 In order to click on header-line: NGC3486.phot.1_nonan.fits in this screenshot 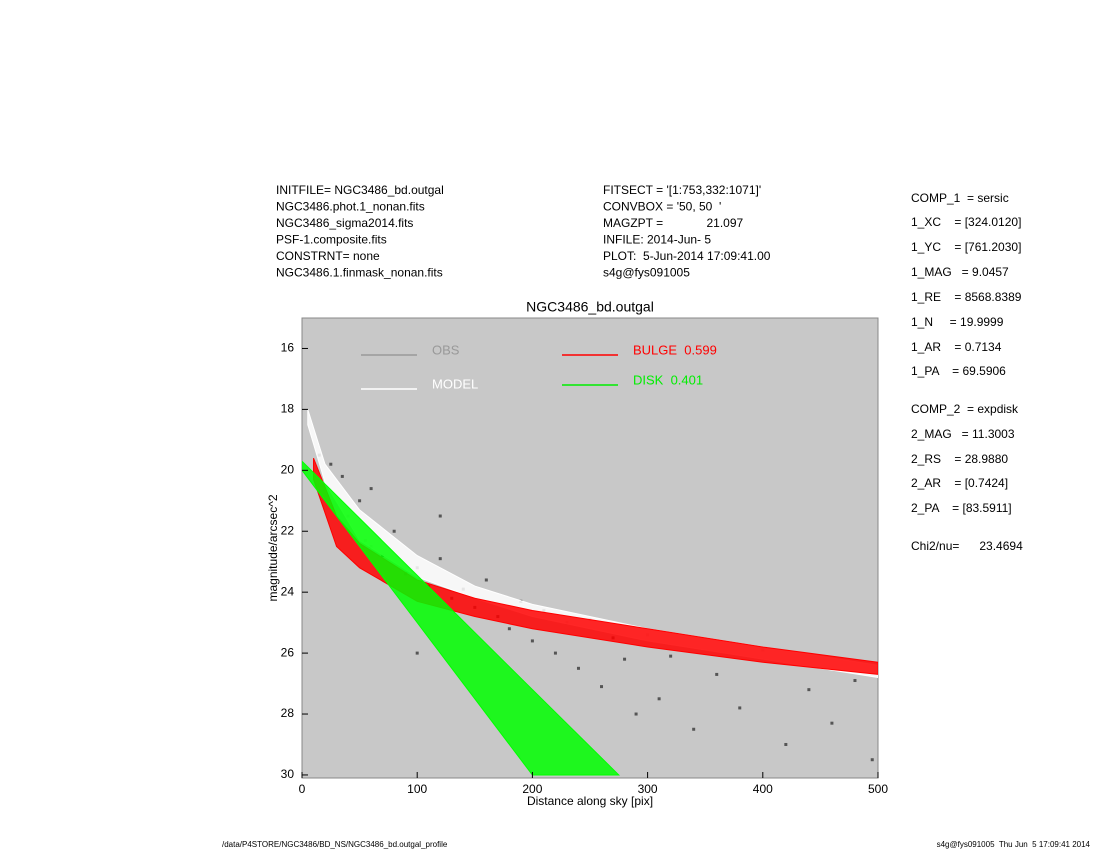, I will do `click(350, 207)`.